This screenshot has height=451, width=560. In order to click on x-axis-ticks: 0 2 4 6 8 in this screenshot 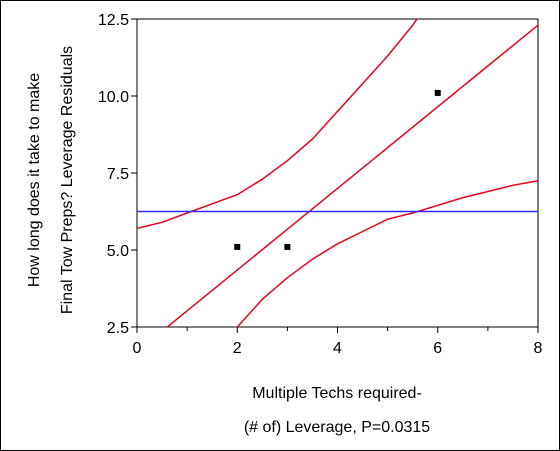, I will do `click(338, 342)`.